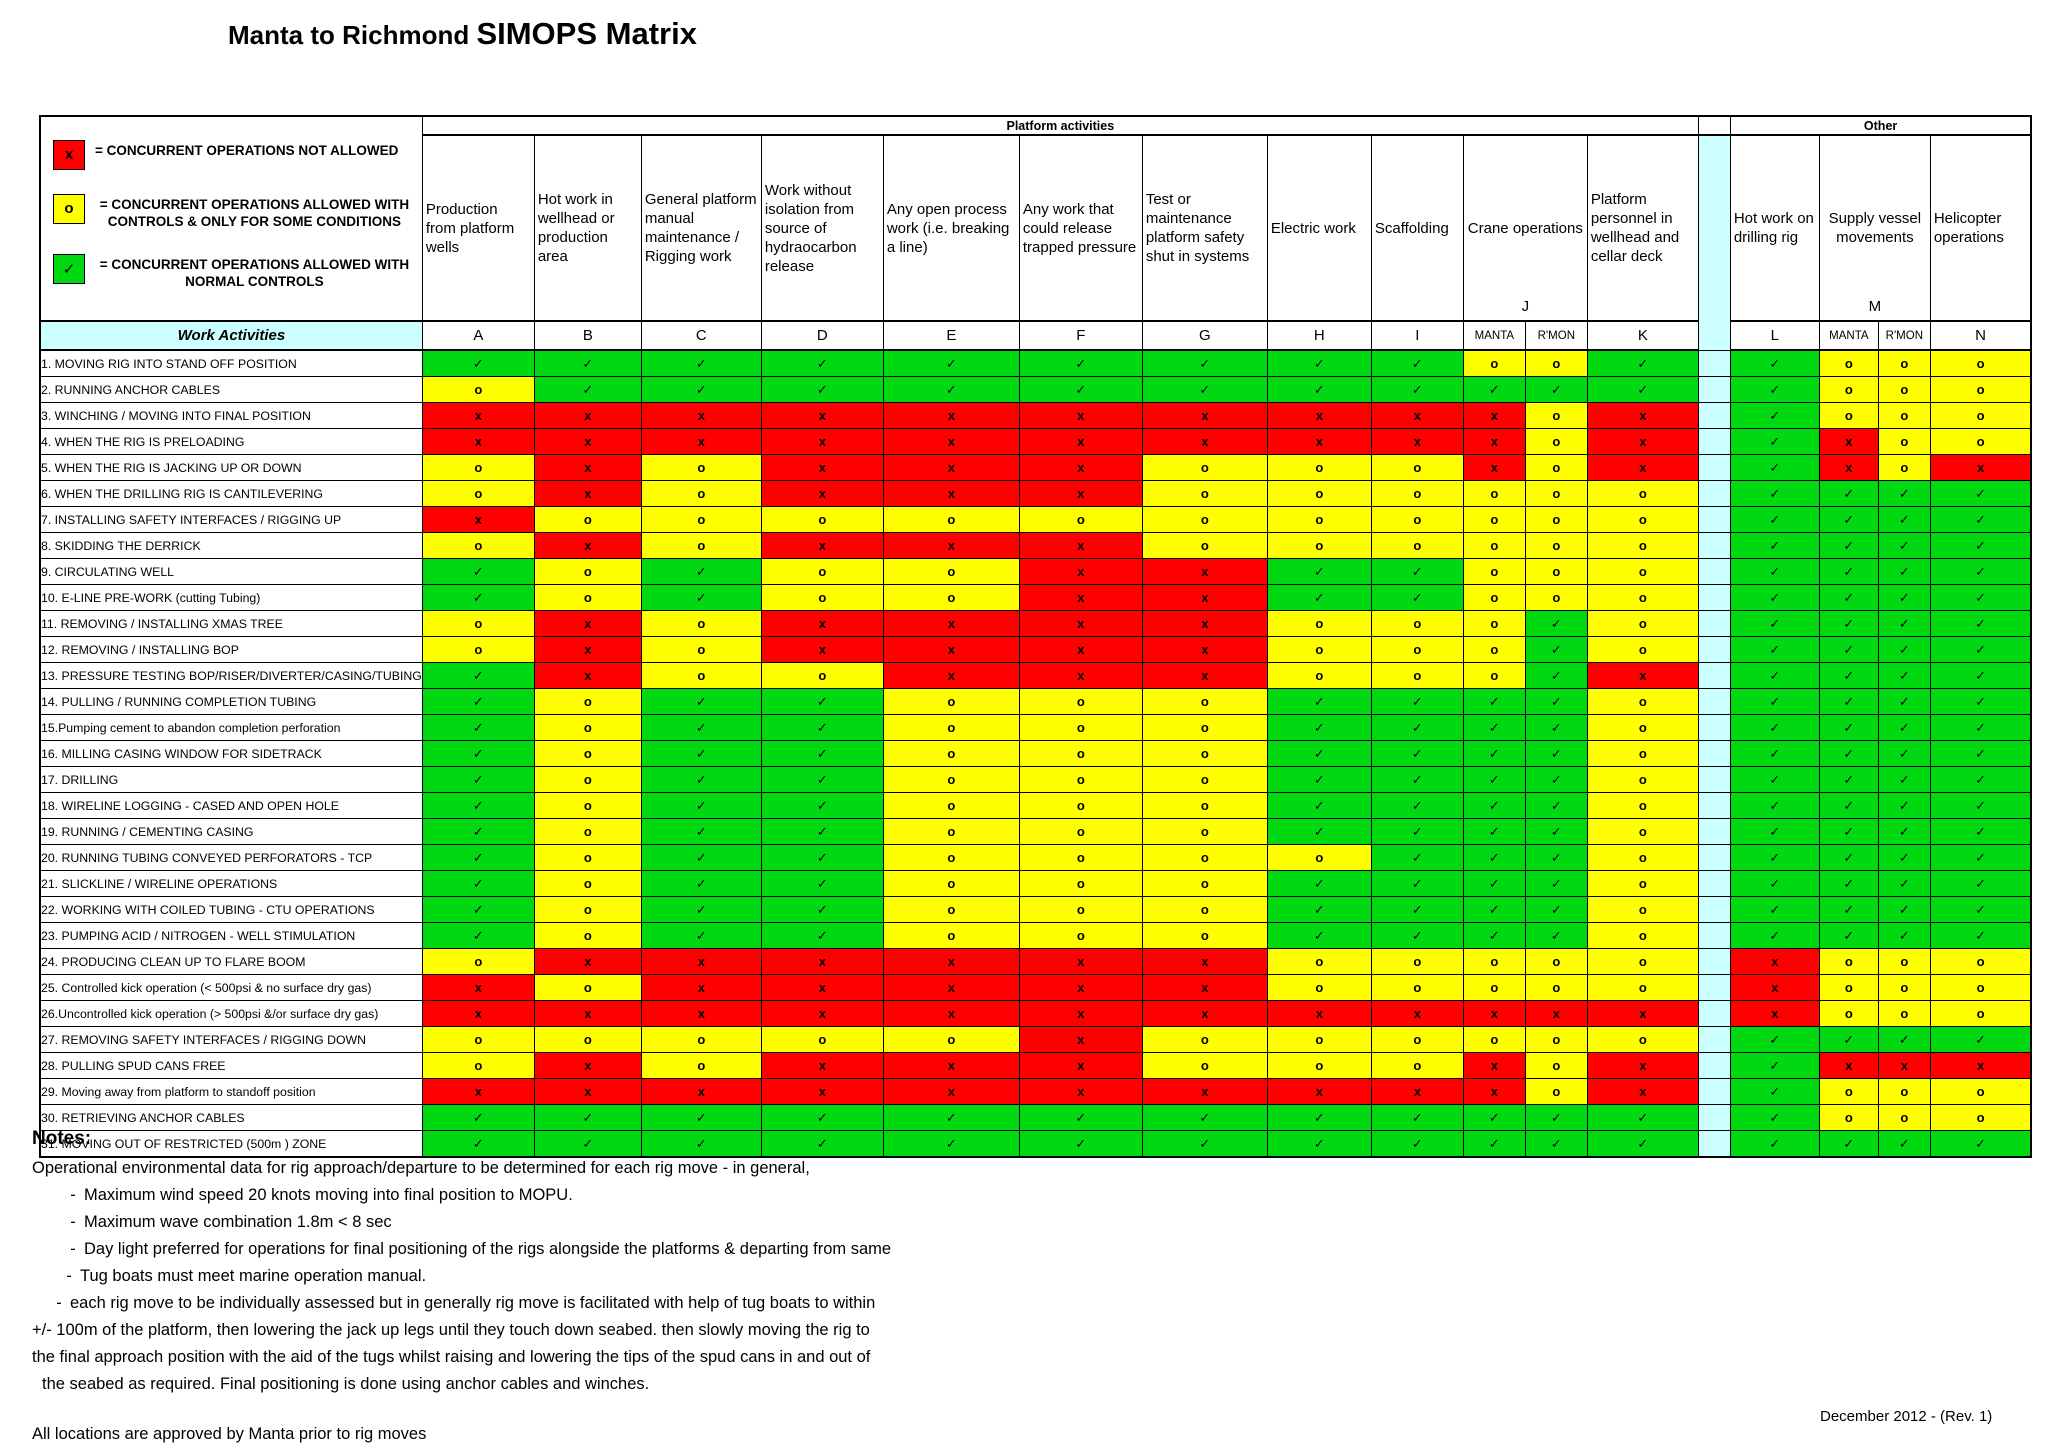 This screenshot has width=2048, height=1448. I want to click on group-header-other: Other, so click(1880, 125).